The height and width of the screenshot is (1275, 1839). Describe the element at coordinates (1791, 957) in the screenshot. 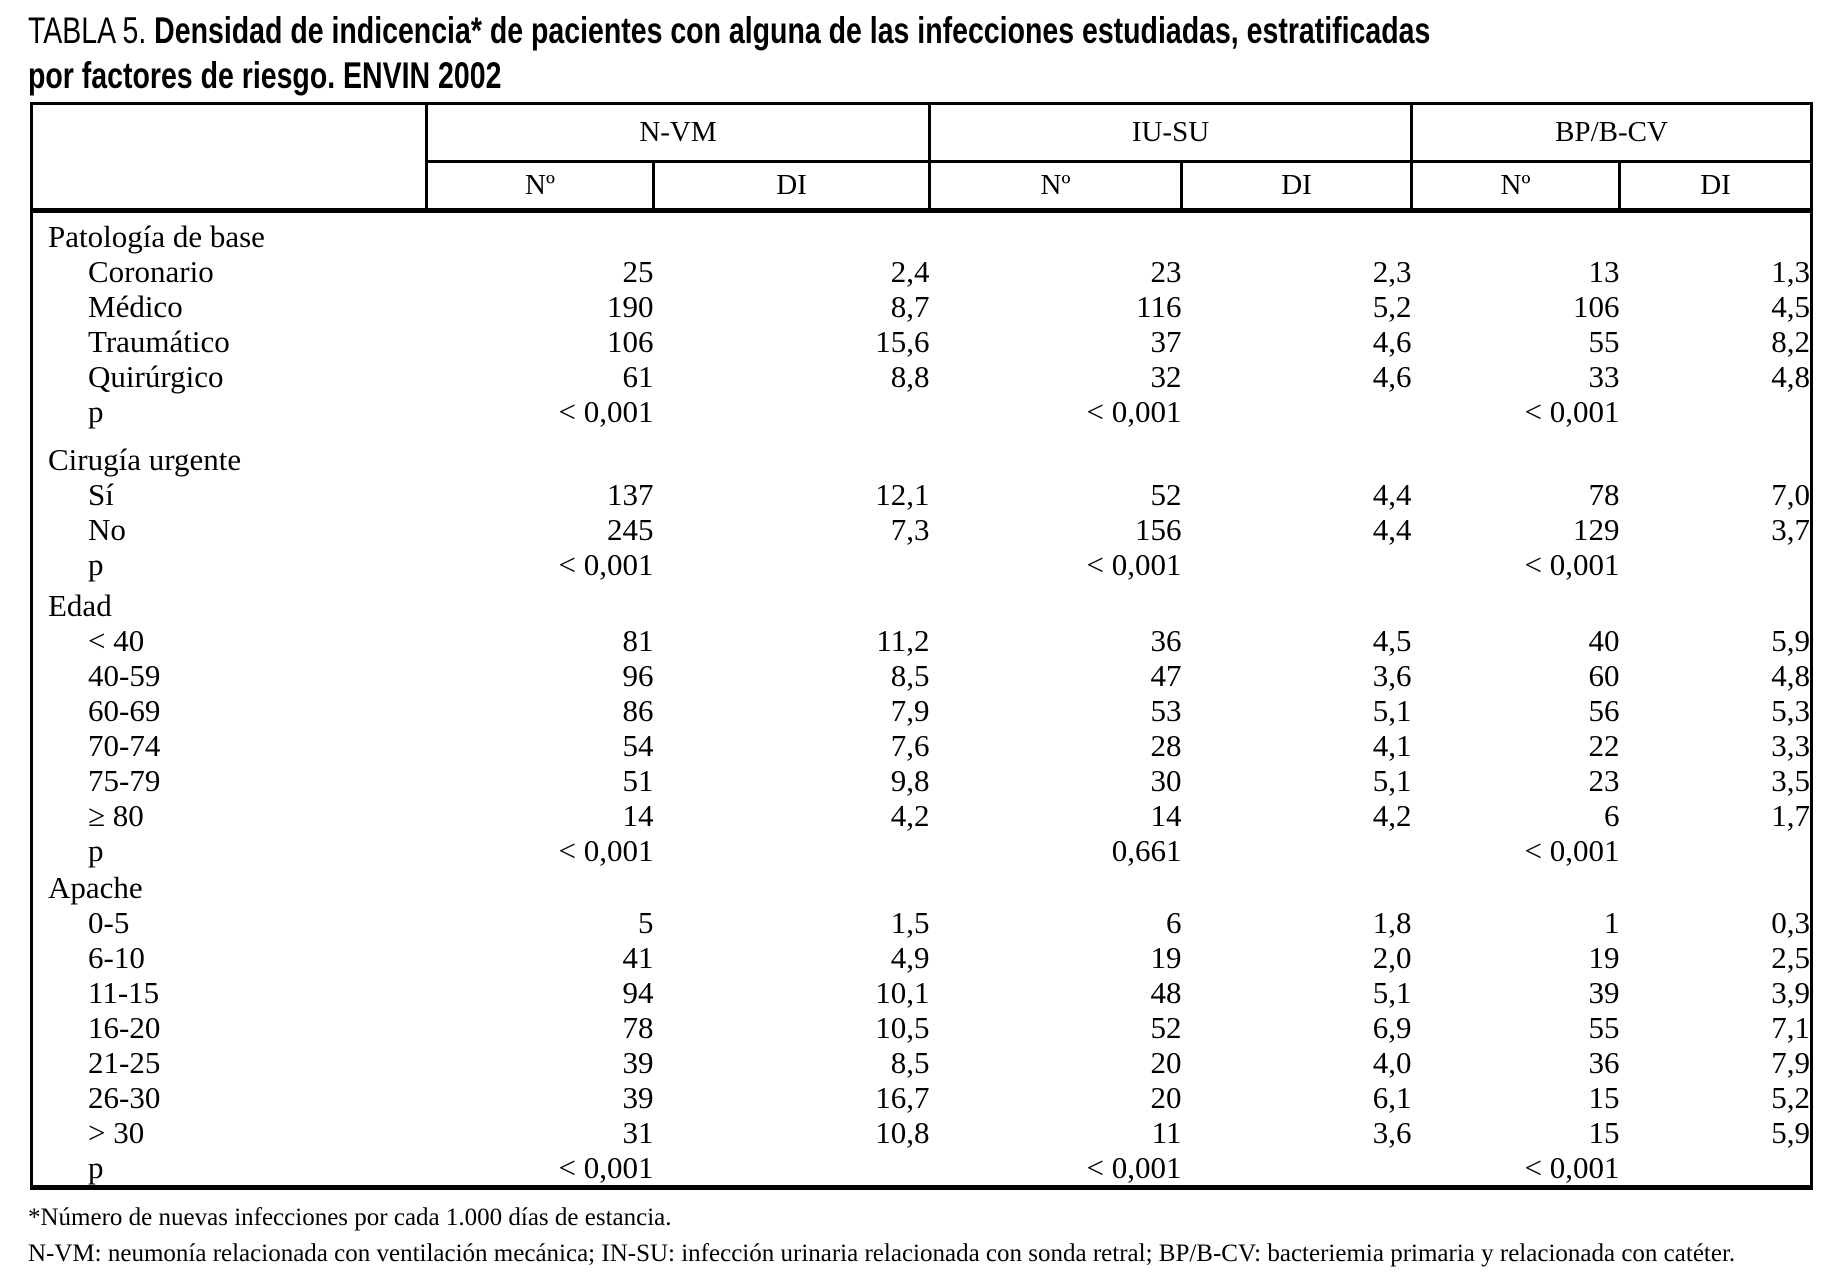

I see `cell: 2,5` at that location.